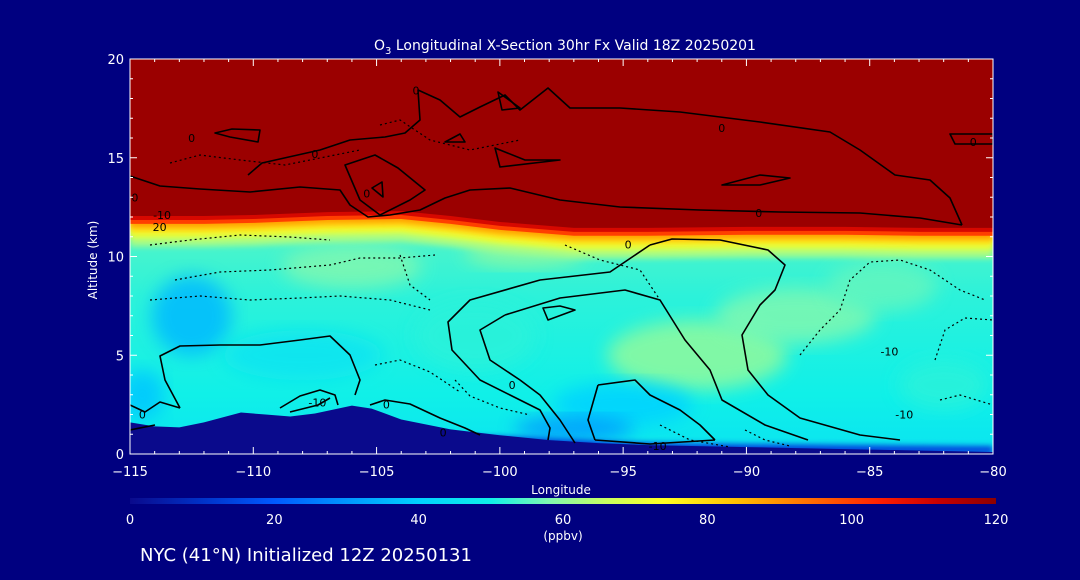  I want to click on x-tick-label: −110, so click(253, 472).